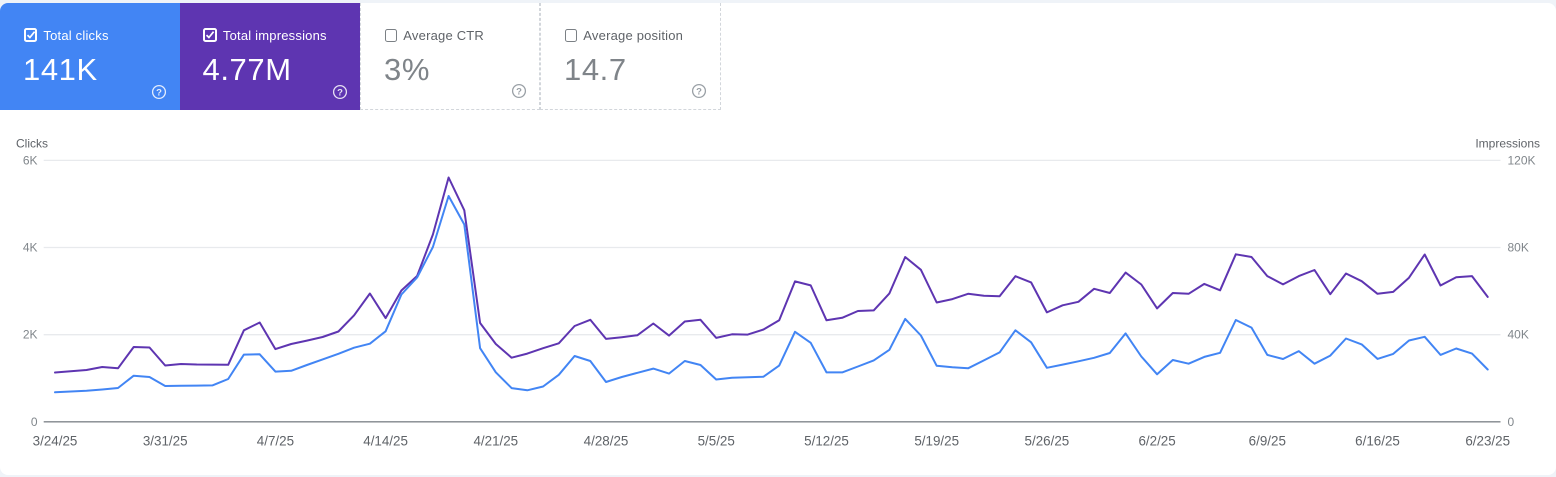  Describe the element at coordinates (385, 441) in the screenshot. I see `svg-text: 4/14/25` at that location.